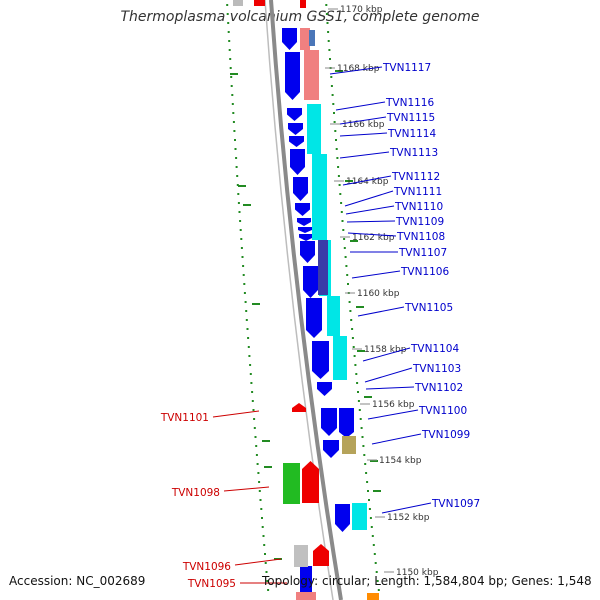 The width and height of the screenshot is (600, 600). I want to click on gene-label: TVN1108, so click(420, 237).